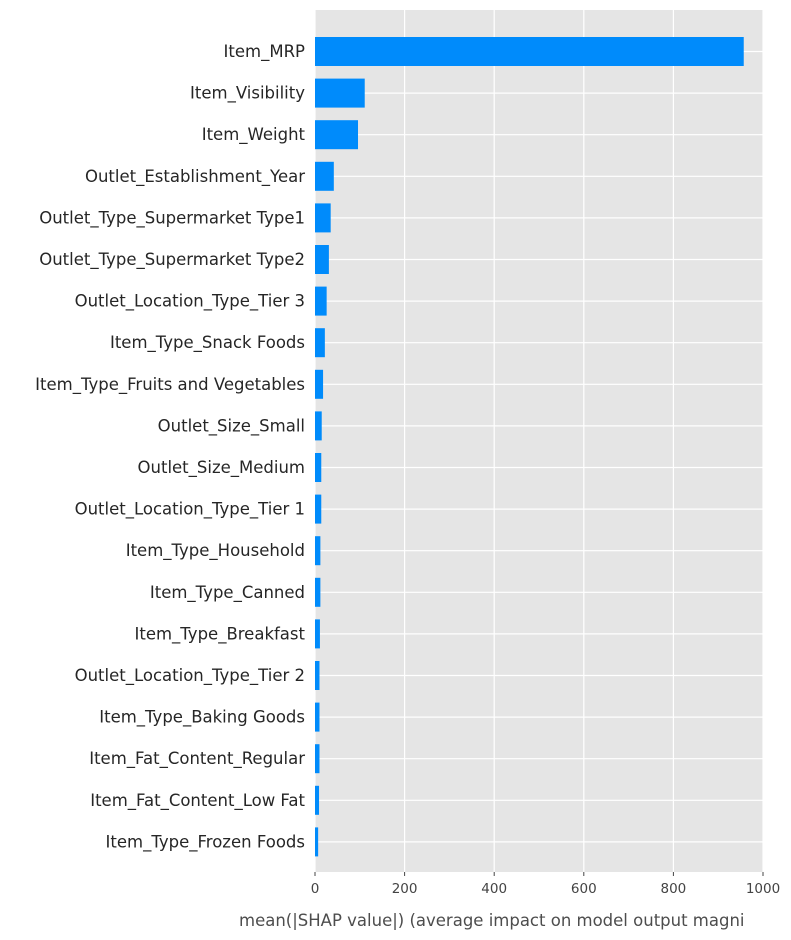  Describe the element at coordinates (172, 260) in the screenshot. I see `feature-label: Outlet_Type_Supermarket Type2` at that location.